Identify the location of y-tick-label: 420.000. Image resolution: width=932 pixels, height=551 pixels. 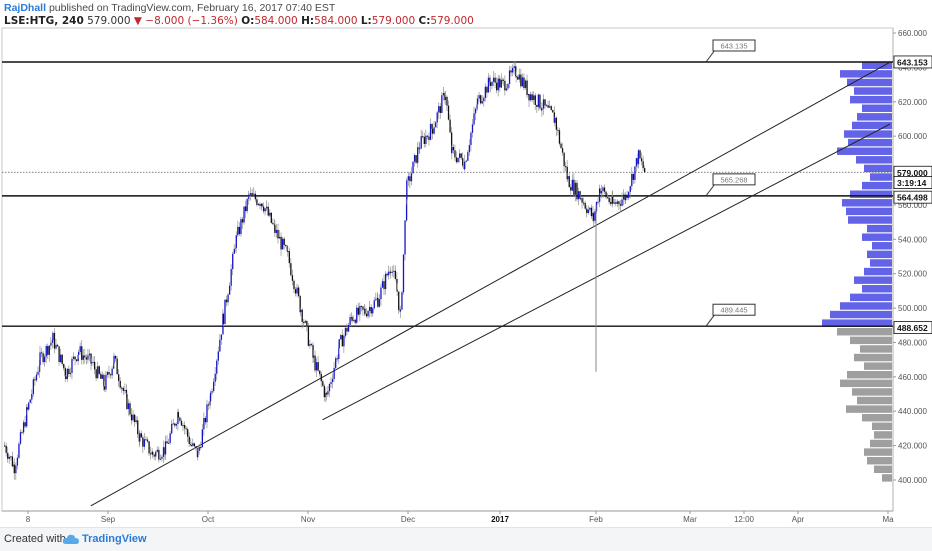
(912, 446).